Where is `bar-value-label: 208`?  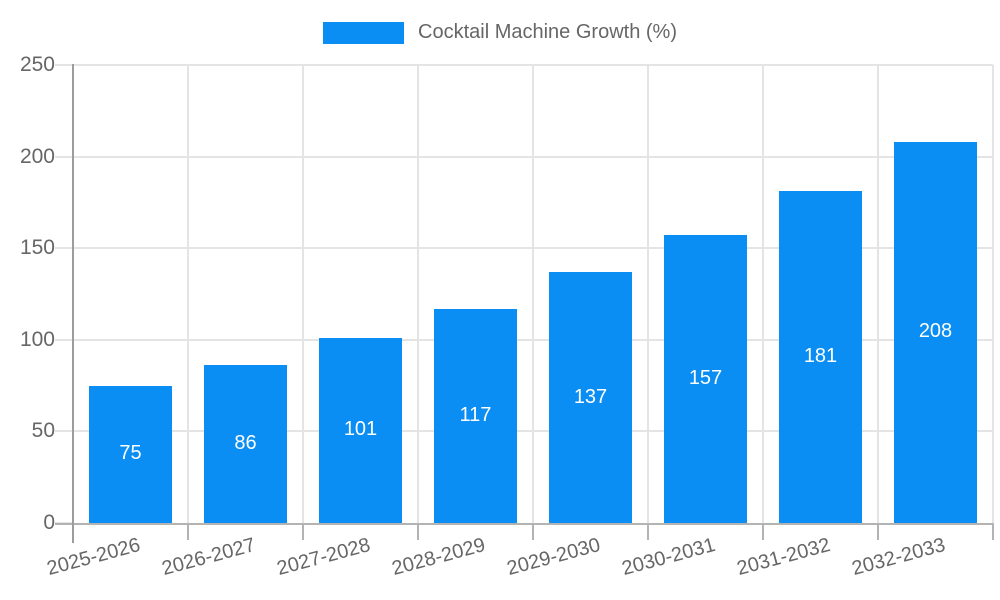
bar-value-label: 208 is located at coordinates (935, 331).